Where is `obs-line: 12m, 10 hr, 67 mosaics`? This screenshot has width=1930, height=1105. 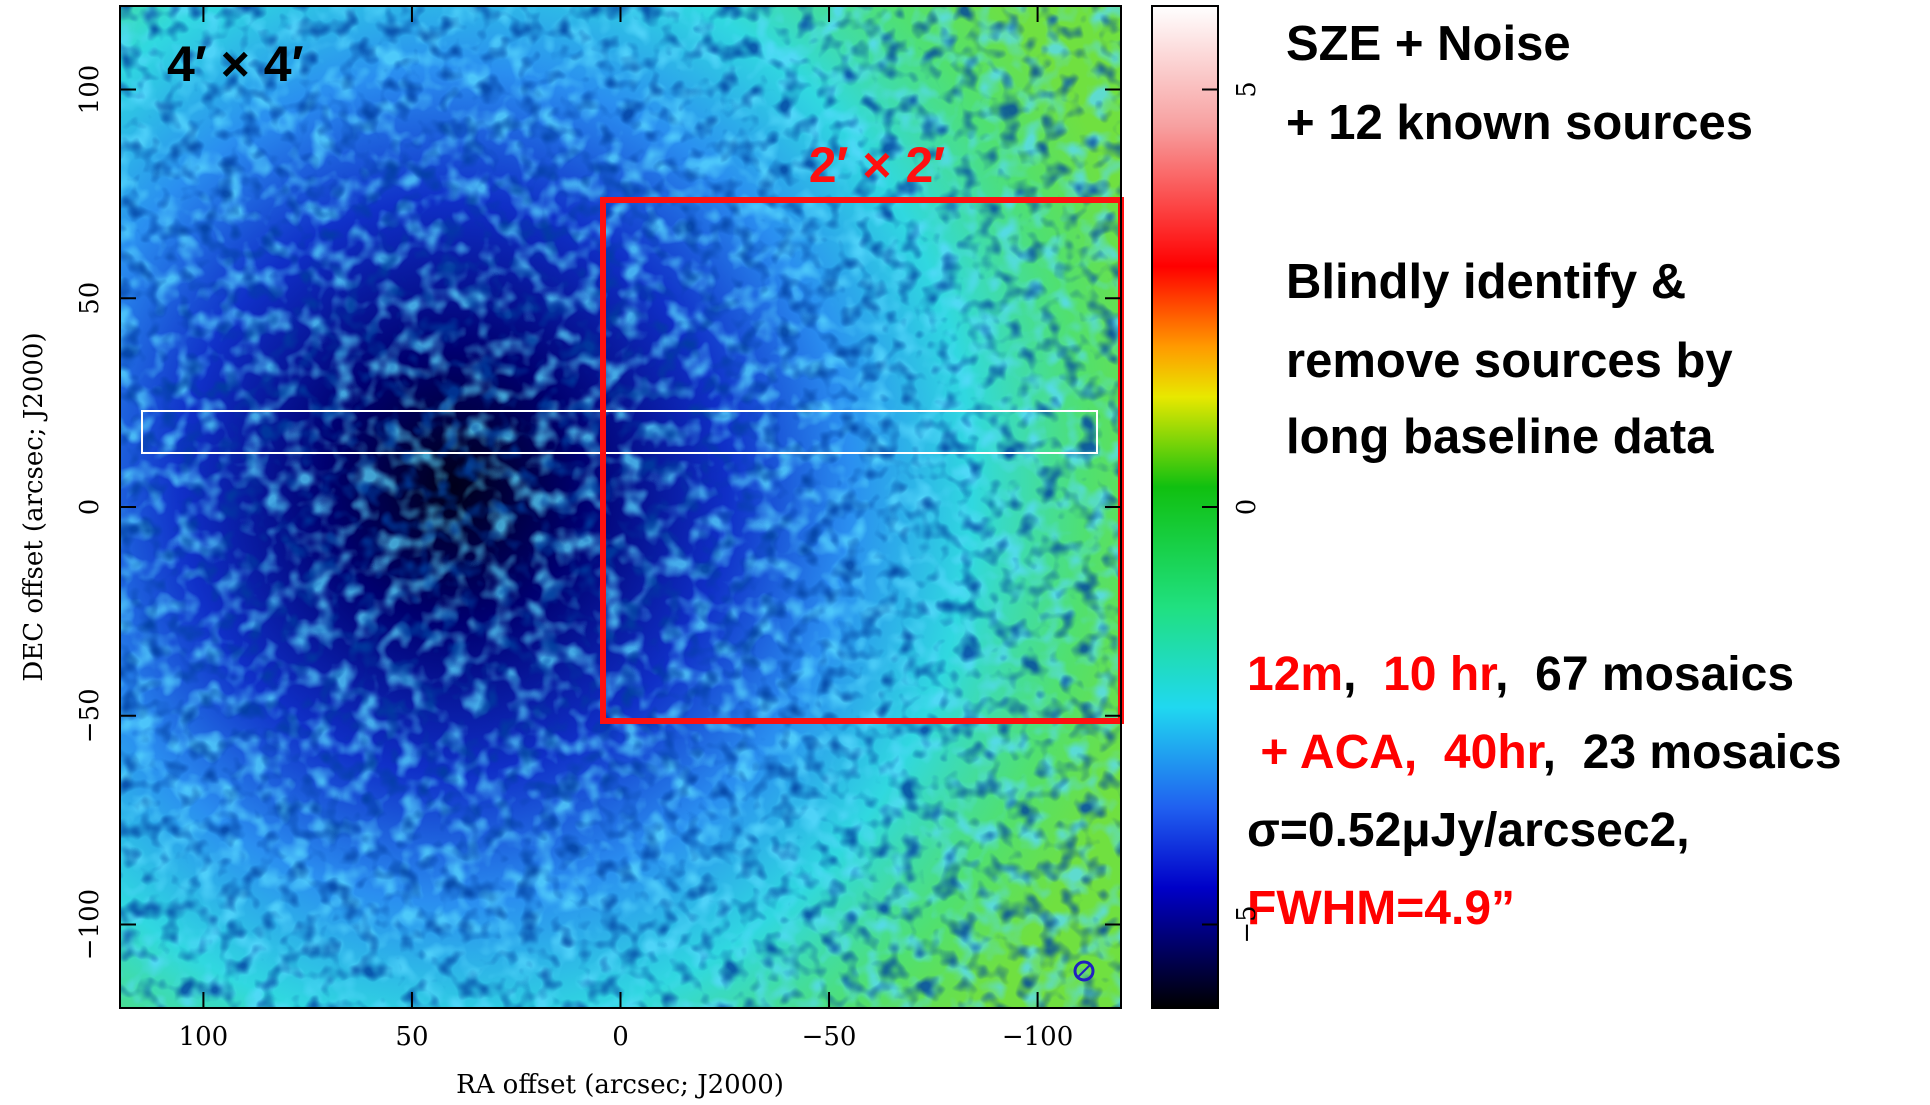 obs-line: 12m, 10 hr, 67 mosaics is located at coordinates (1520, 674).